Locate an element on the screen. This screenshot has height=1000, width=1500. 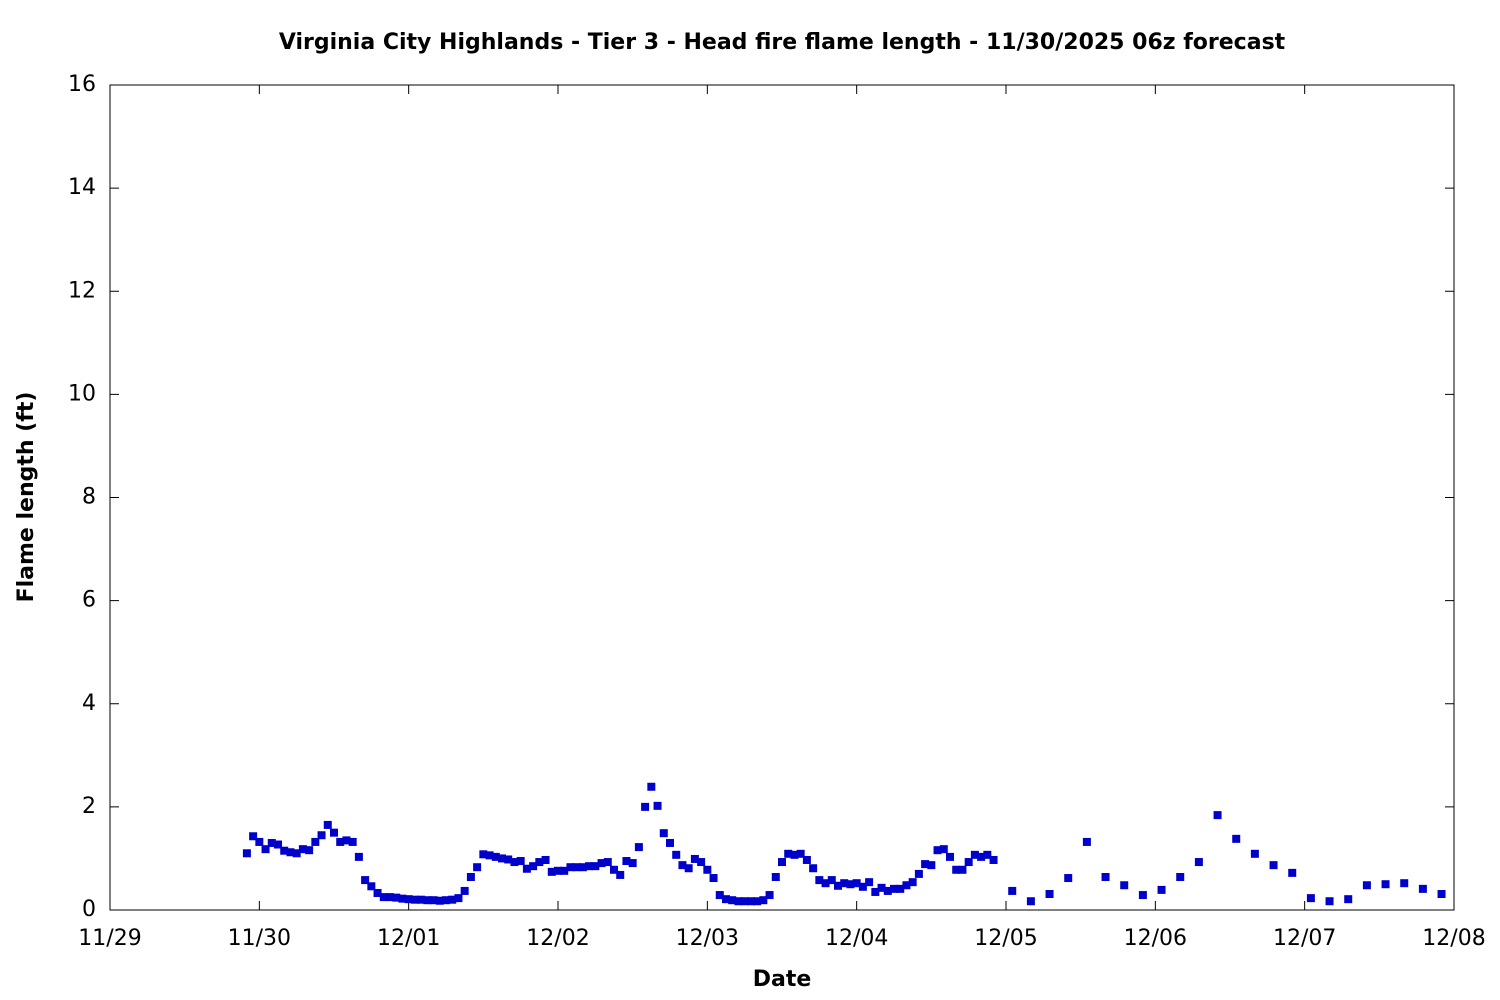
y-tick-label: 14 is located at coordinates (82, 187).